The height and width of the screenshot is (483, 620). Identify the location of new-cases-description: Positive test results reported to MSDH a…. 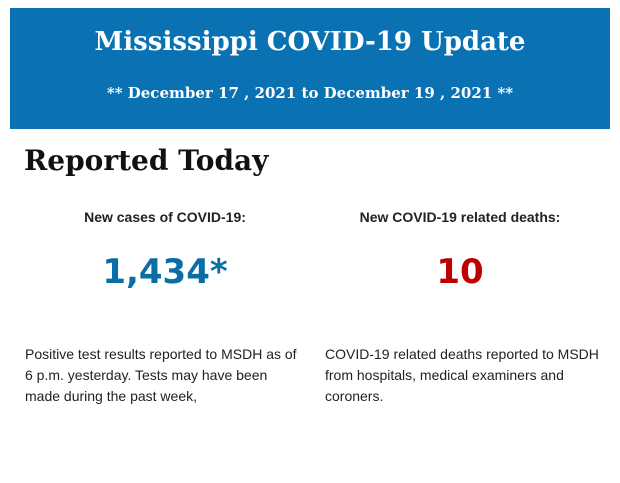
(161, 375).